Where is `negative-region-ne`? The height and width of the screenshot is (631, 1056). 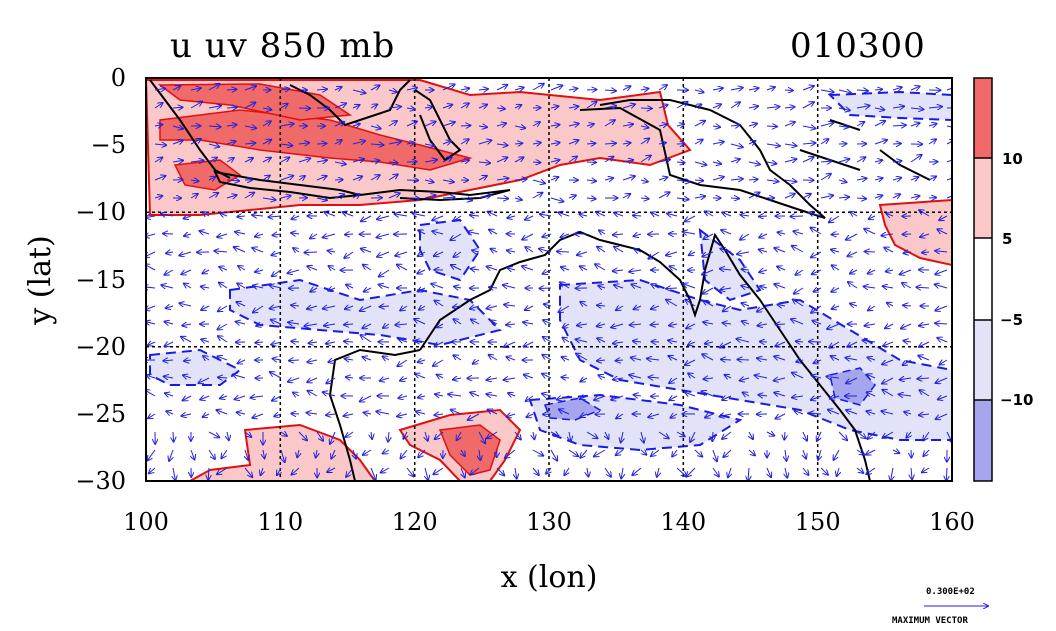
negative-region-ne is located at coordinates (889, 106).